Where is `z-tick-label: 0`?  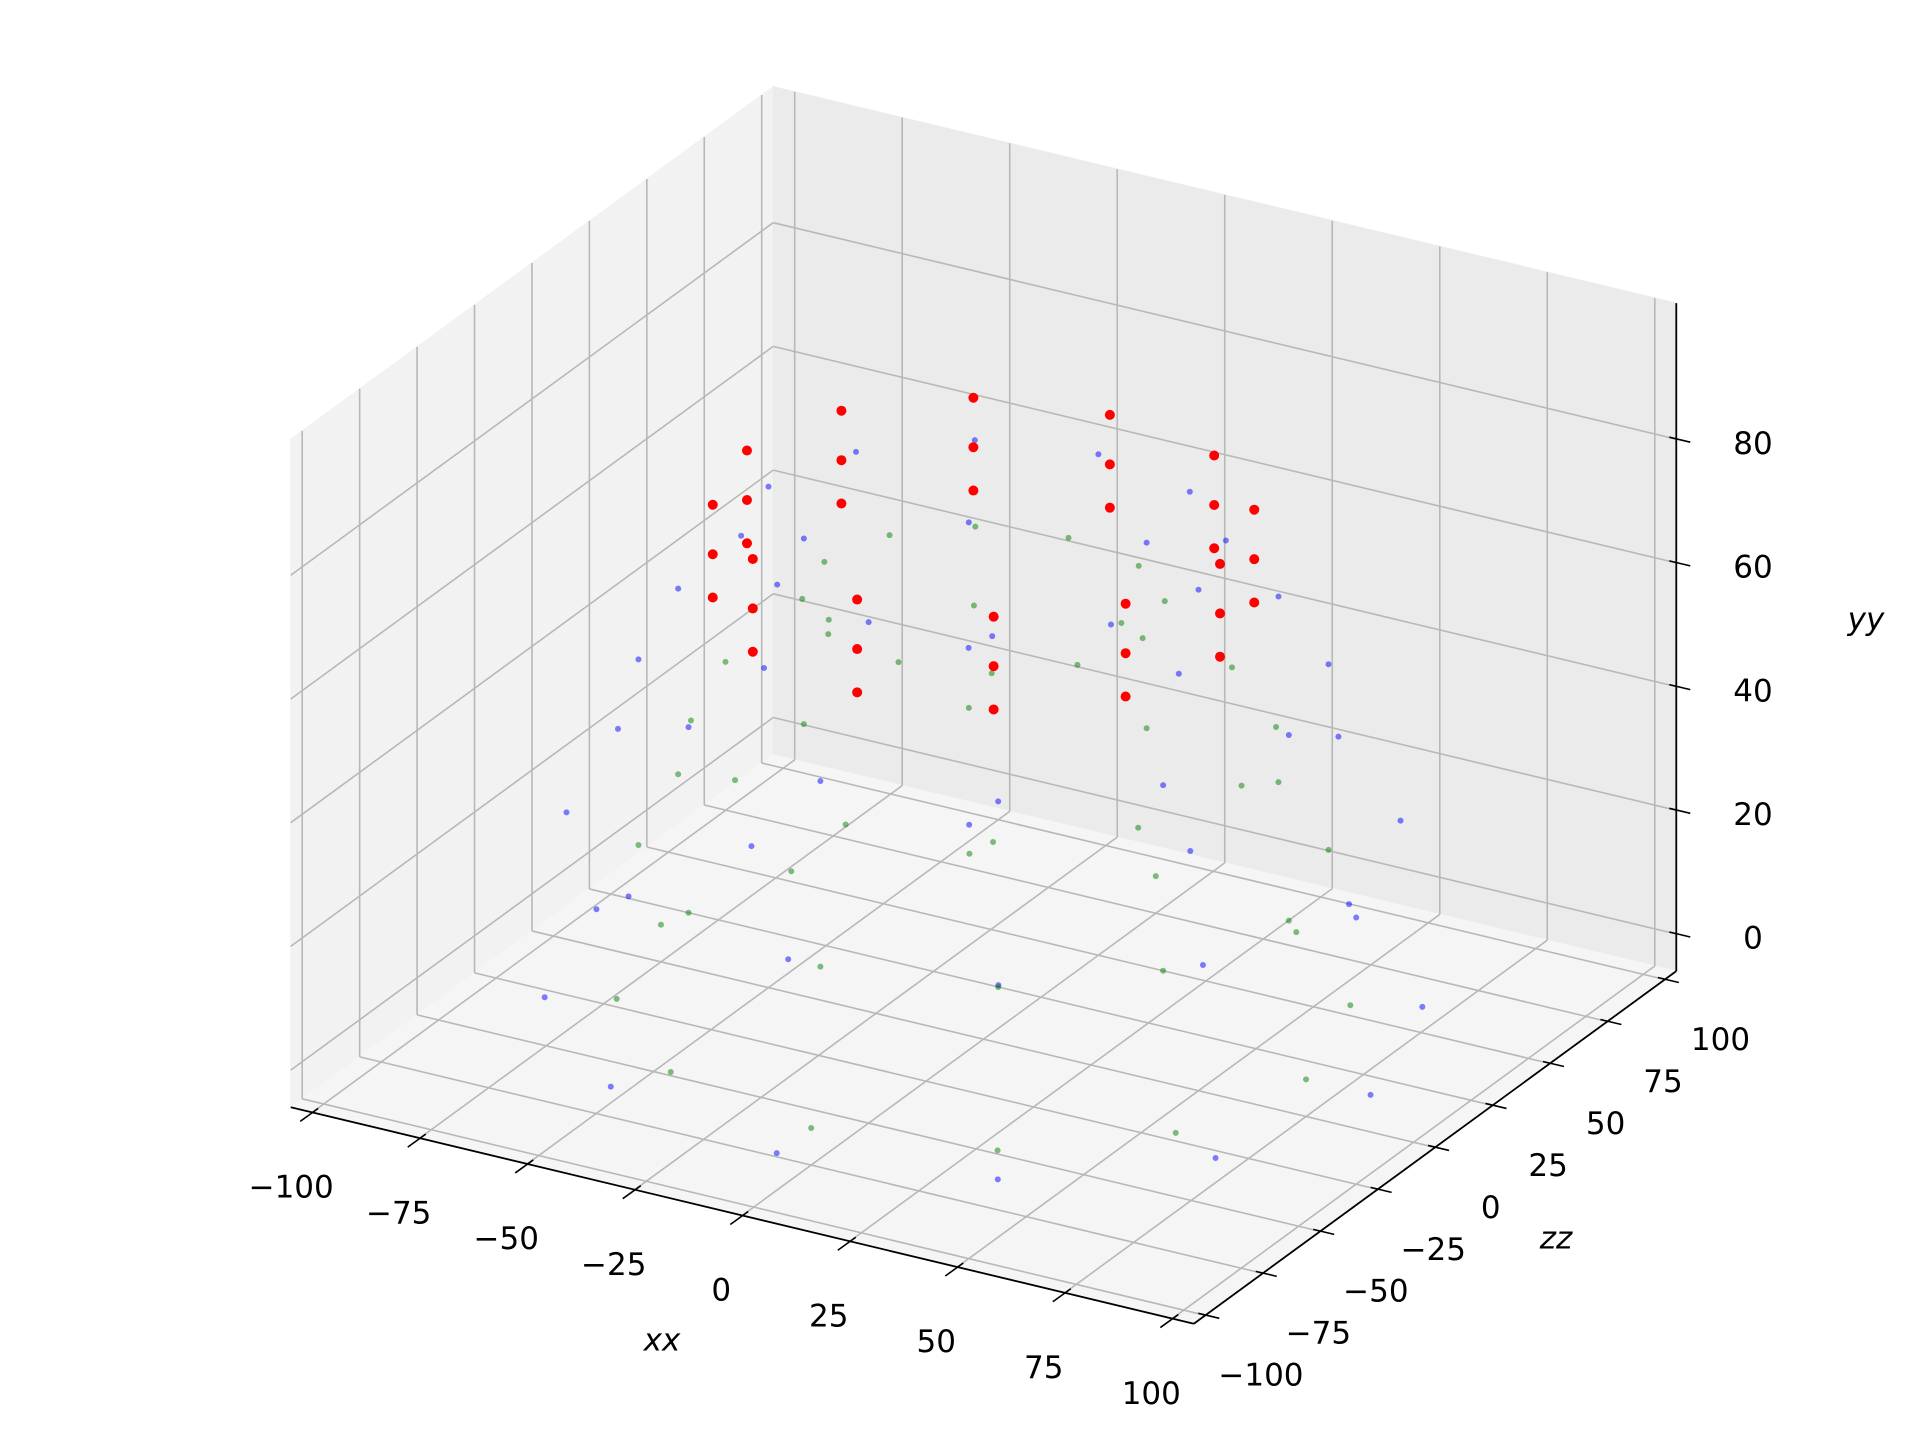 z-tick-label: 0 is located at coordinates (1491, 1208).